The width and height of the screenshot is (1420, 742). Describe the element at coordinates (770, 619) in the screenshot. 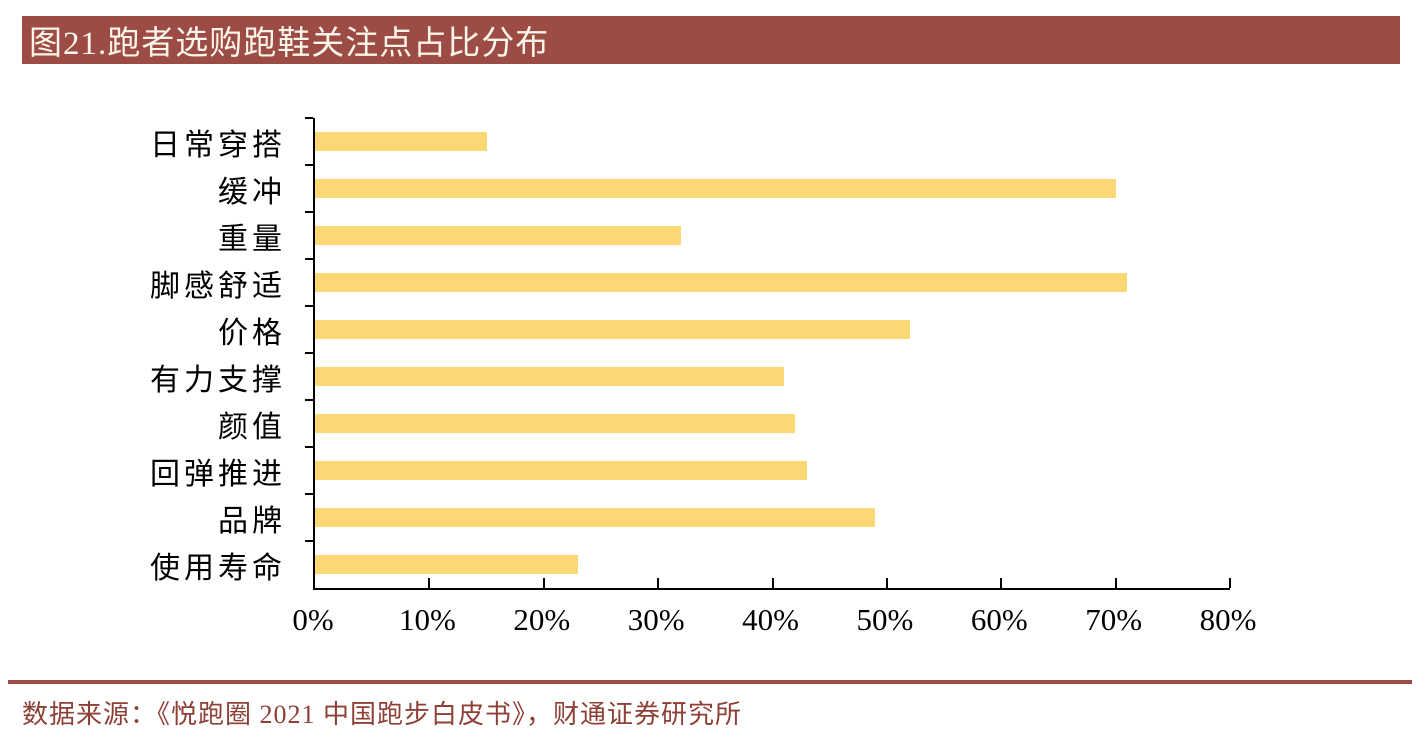

I see `x-tick-label: 40%` at that location.